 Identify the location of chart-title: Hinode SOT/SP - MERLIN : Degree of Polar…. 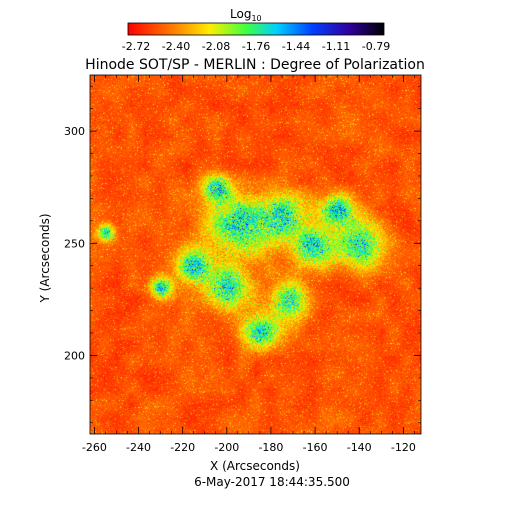
(255, 65).